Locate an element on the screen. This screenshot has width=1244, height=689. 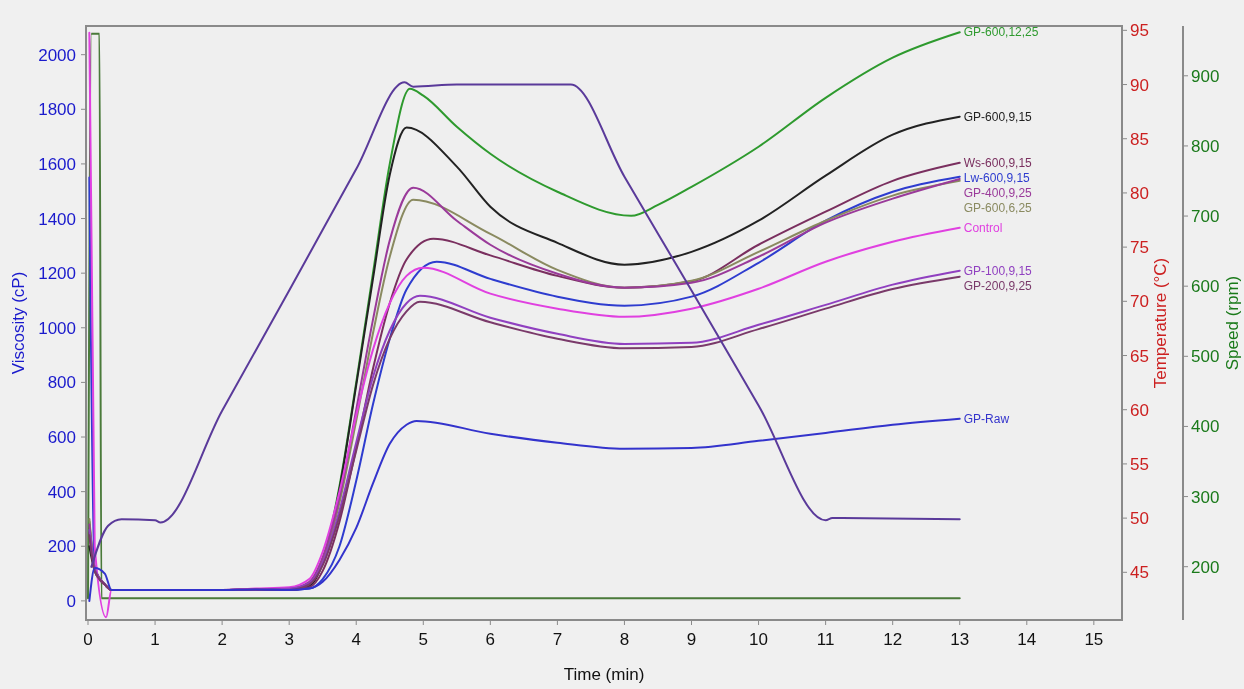
y-tick-label: 1600 is located at coordinates (57, 164).